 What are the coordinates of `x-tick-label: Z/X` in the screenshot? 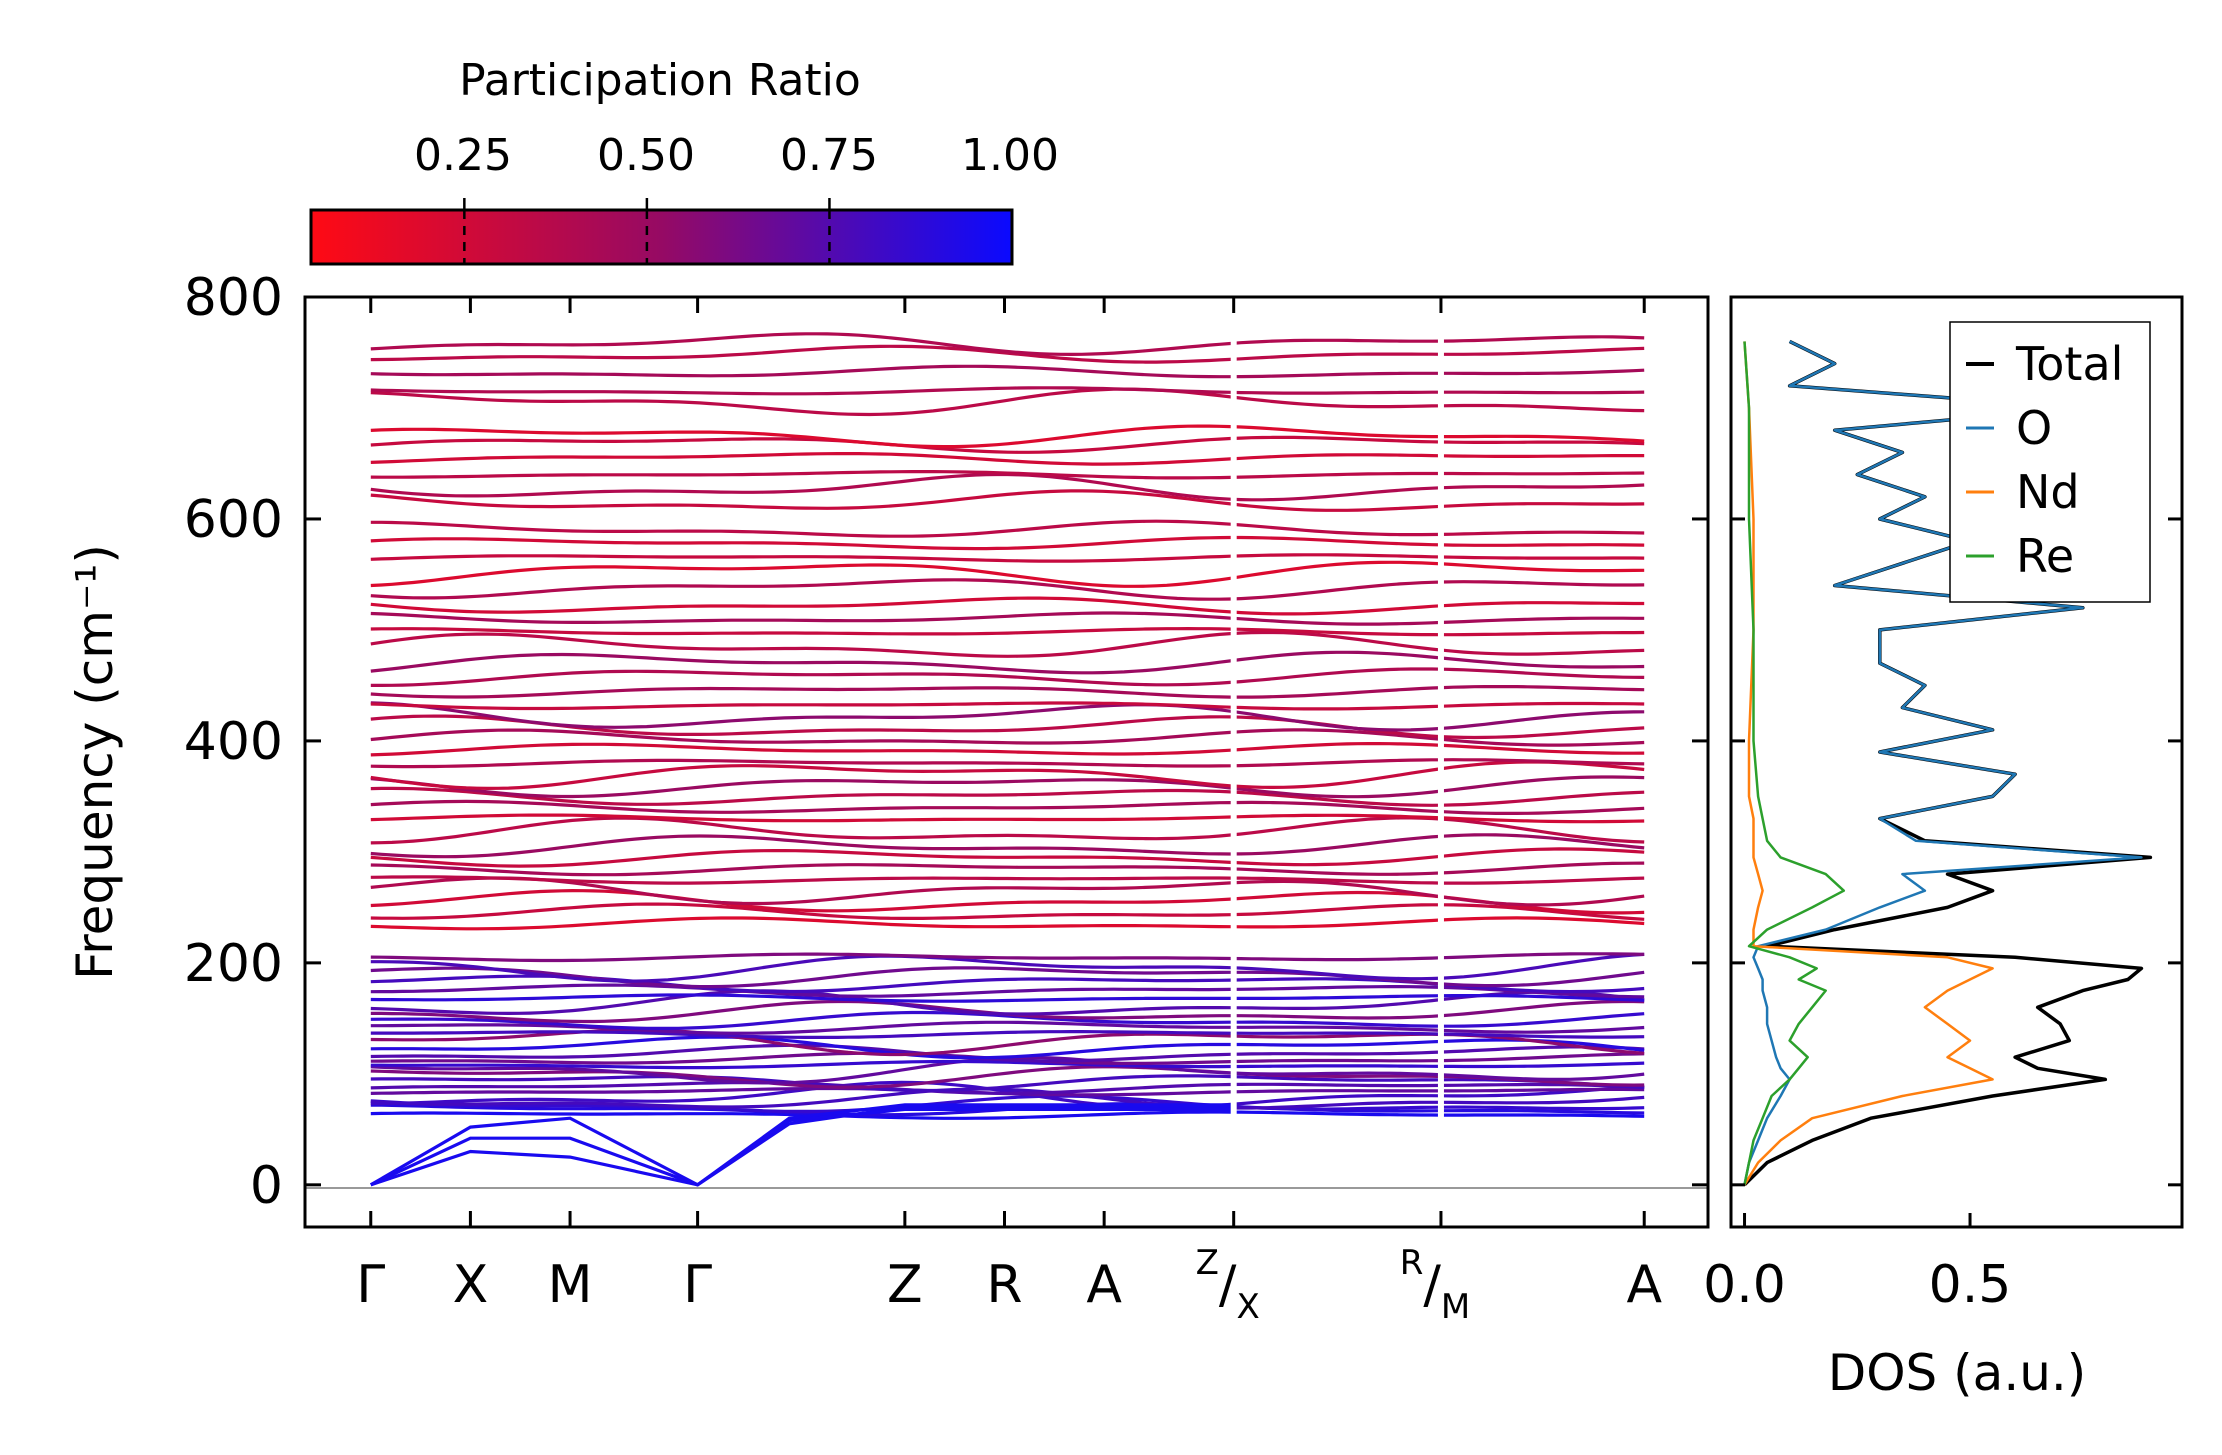 It's located at (1228, 1285).